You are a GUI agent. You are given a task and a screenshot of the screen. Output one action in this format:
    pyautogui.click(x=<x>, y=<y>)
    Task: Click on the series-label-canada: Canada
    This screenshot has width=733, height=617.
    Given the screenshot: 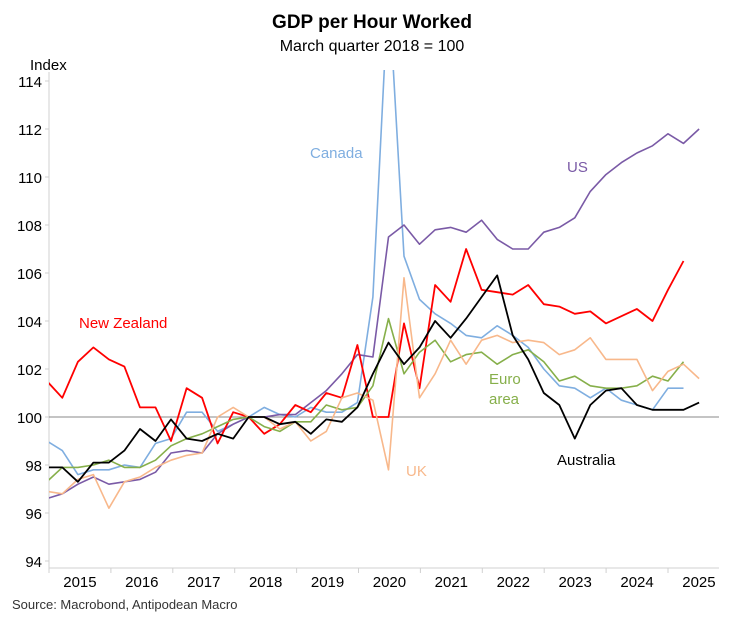 What is the action you would take?
    pyautogui.click(x=336, y=153)
    